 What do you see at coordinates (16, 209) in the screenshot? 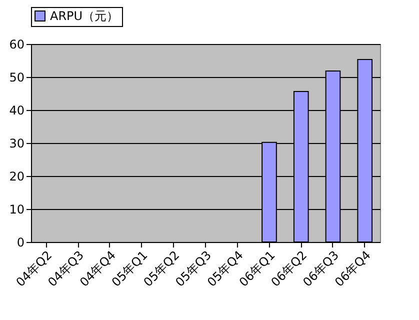
I see `y-tick-label: 10` at bounding box center [16, 209].